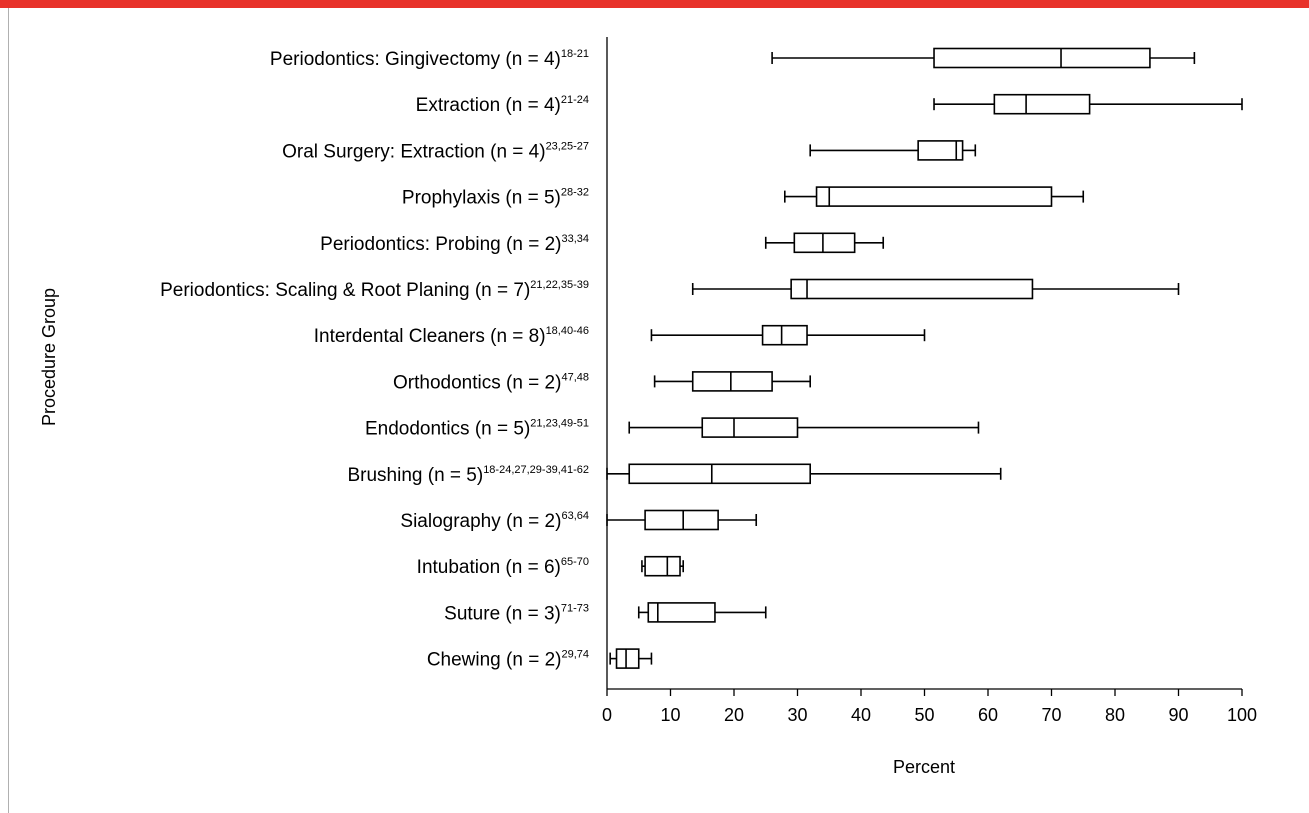 The width and height of the screenshot is (1309, 813). I want to click on category-label-text: Brushing (n = 5), so click(415, 475).